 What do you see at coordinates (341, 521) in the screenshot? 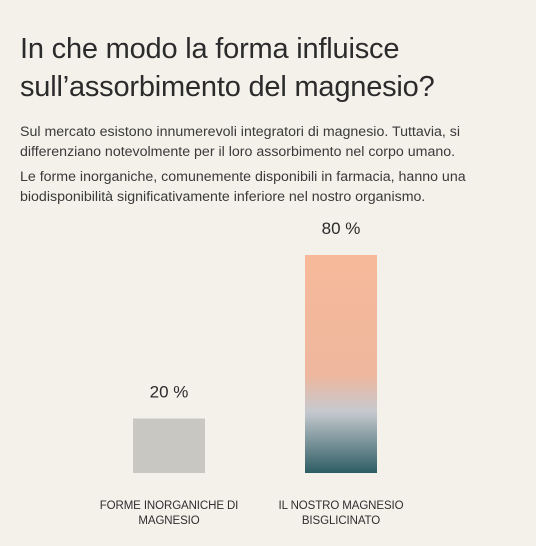
I see `category-label: BISGLICINATO` at bounding box center [341, 521].